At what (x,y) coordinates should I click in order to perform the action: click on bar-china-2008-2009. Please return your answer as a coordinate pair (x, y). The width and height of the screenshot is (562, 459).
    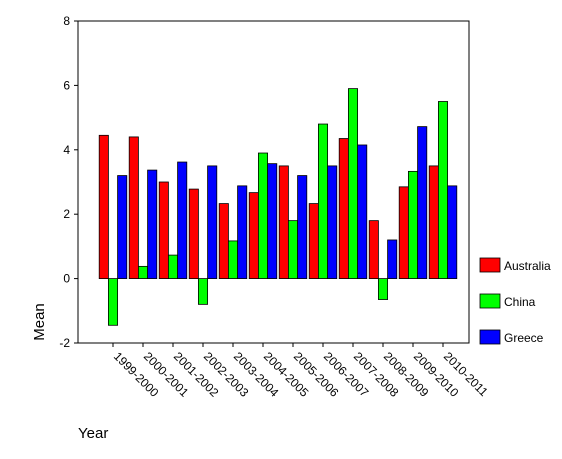
    Looking at the image, I should click on (382, 289).